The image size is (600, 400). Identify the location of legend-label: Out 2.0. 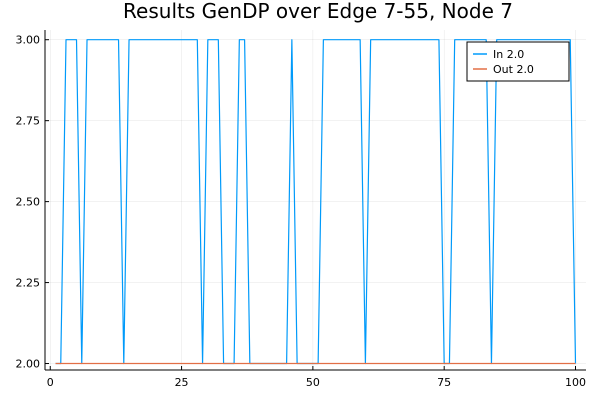
(513, 69).